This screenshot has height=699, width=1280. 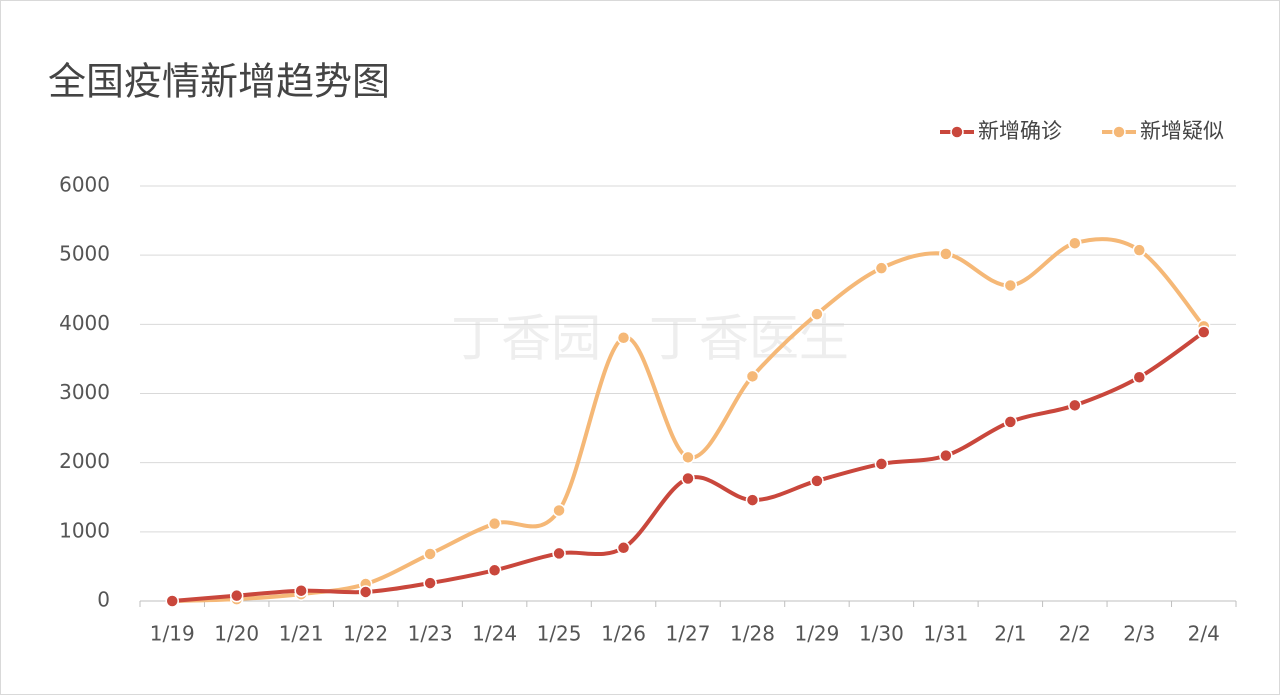 I want to click on y-tick-label: 3000, so click(x=84, y=392).